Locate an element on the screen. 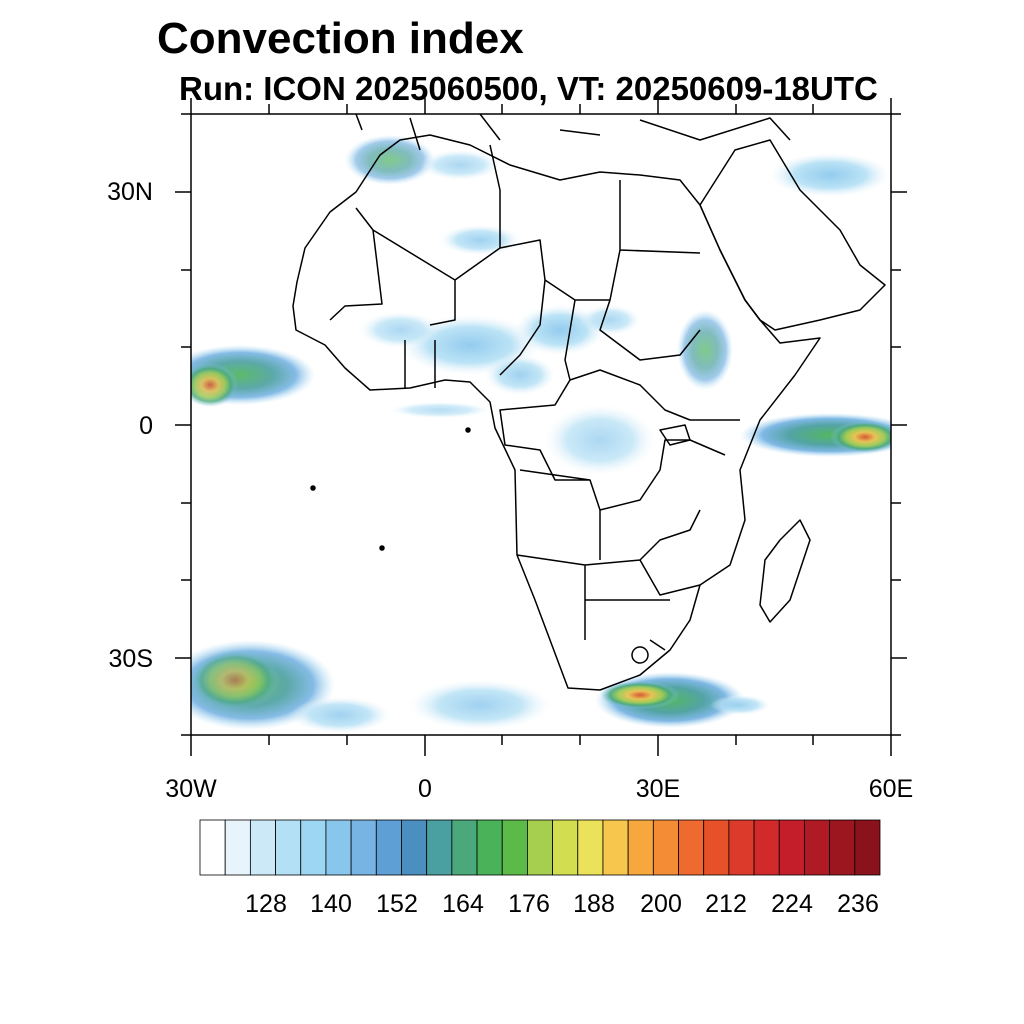 This screenshot has height=1024, width=1024. colorbar-label: 236 is located at coordinates (858, 904).